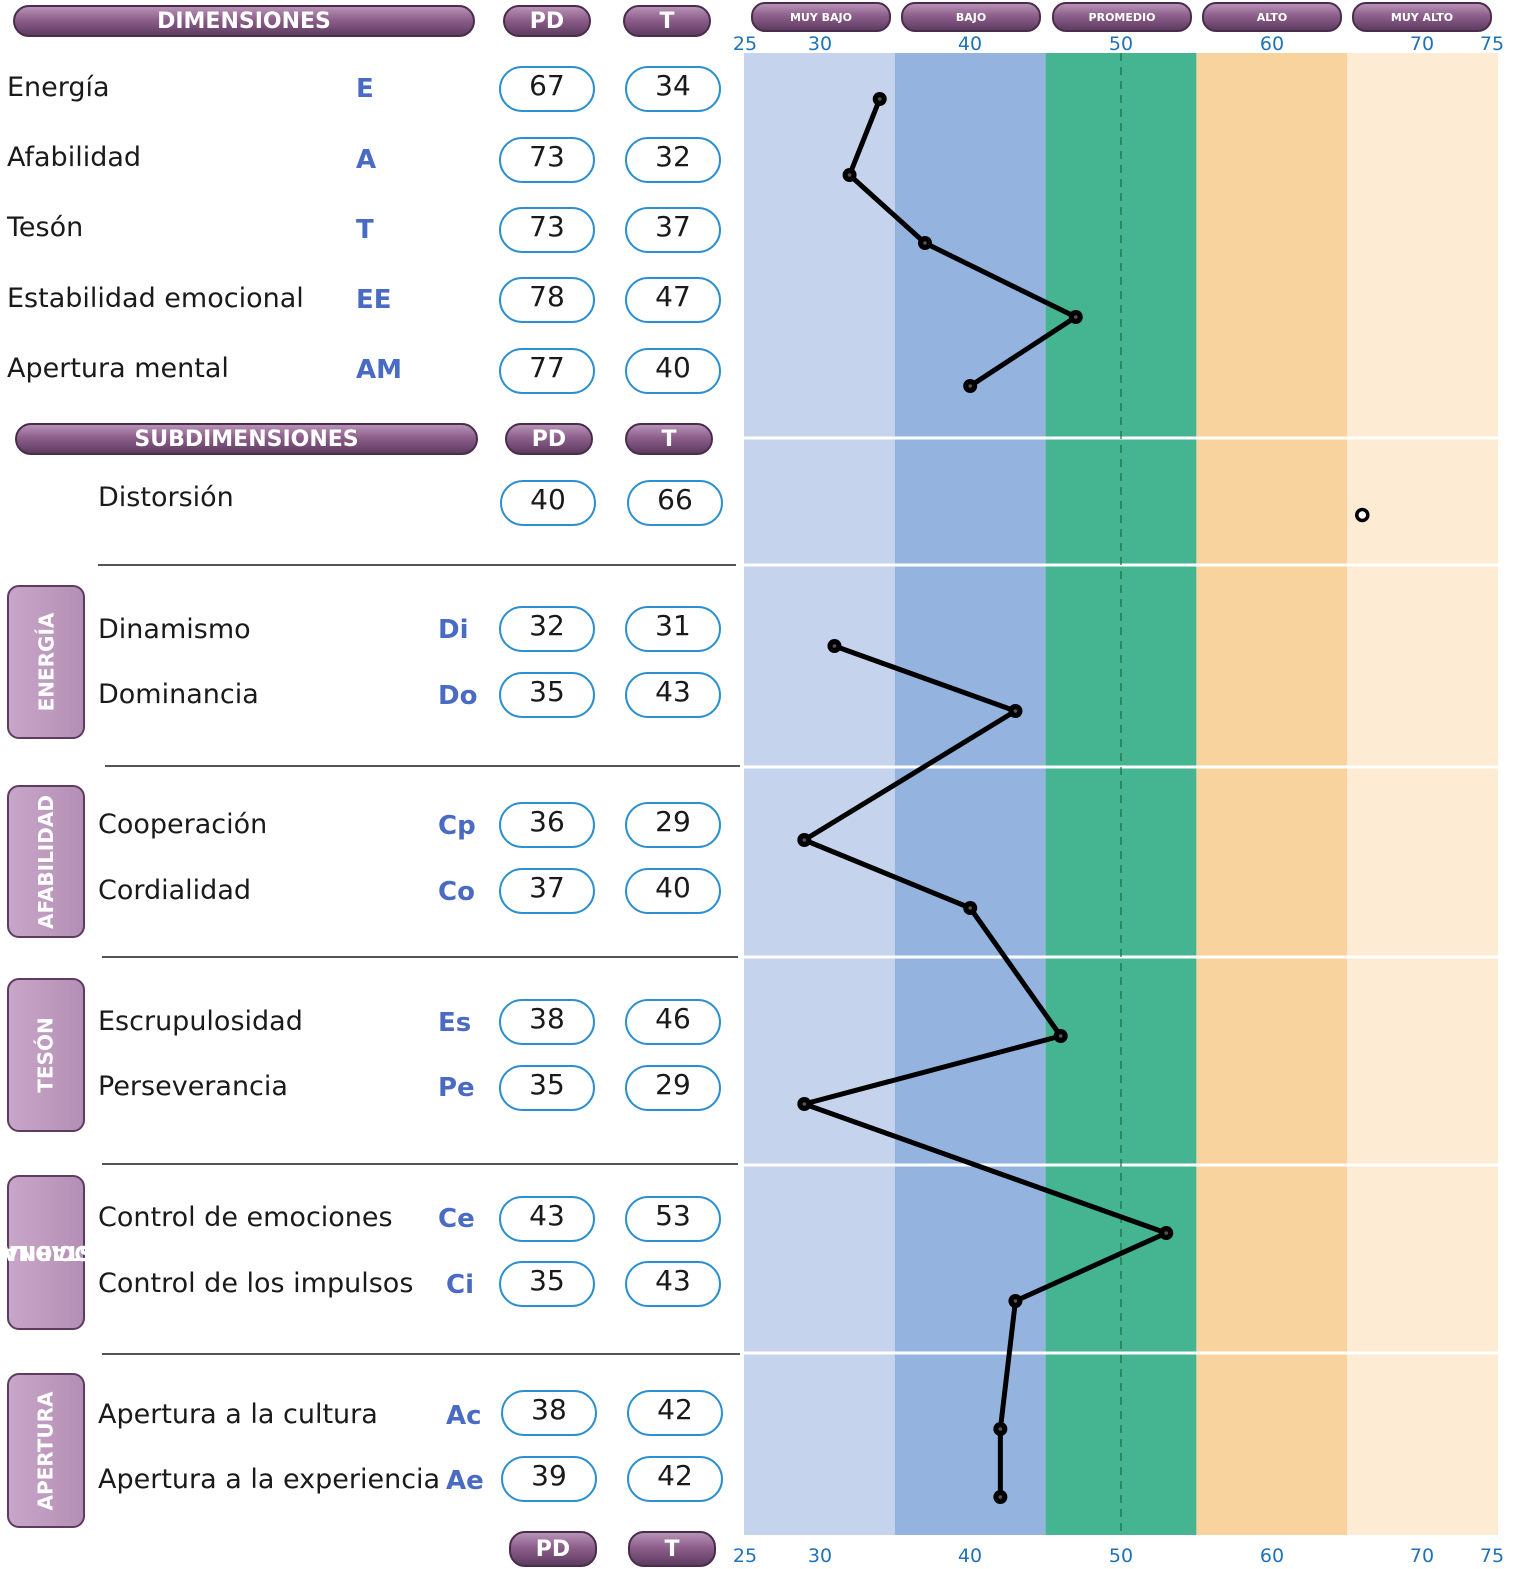 This screenshot has width=1517, height=1569. I want to click on series-line, so click(985, 1070).